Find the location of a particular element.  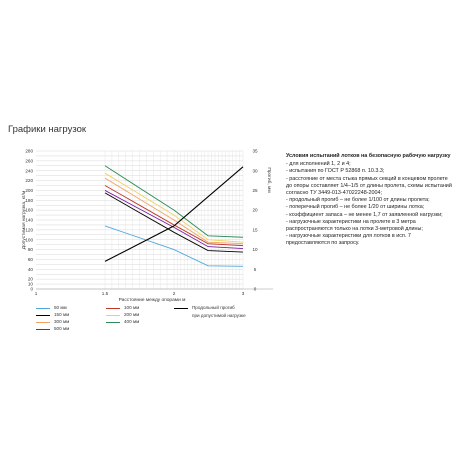

x-tick-label: 1 is located at coordinates (36, 293).